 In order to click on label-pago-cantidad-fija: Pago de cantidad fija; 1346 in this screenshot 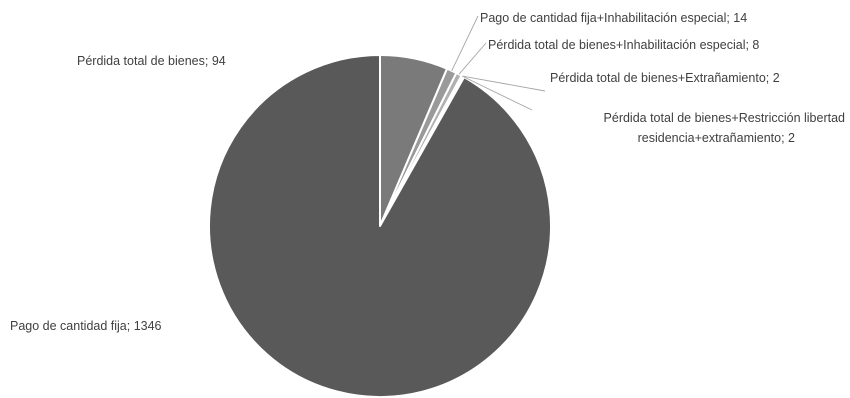, I will do `click(86, 326)`.